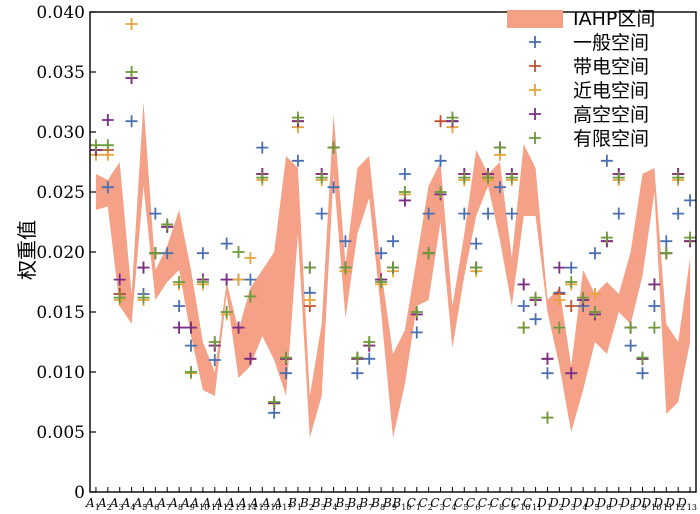  I want to click on y-axis-label: 权重值, so click(27, 250).